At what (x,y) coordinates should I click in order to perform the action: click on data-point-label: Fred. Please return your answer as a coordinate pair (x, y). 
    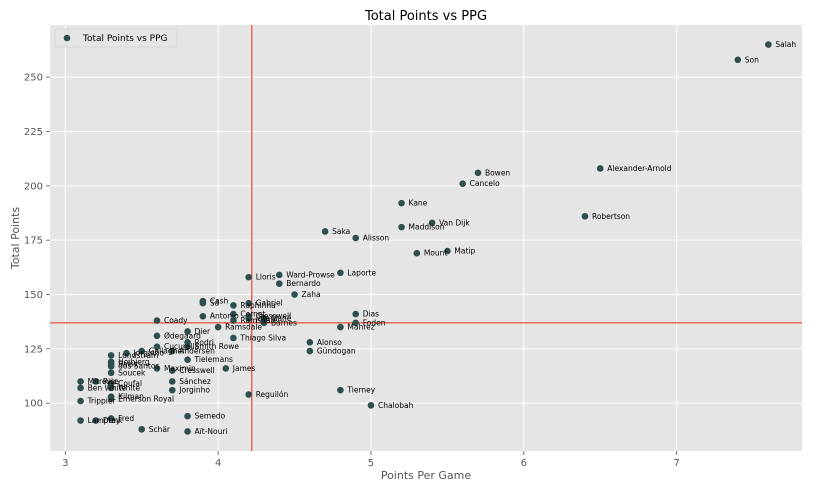
    Looking at the image, I should click on (126, 418).